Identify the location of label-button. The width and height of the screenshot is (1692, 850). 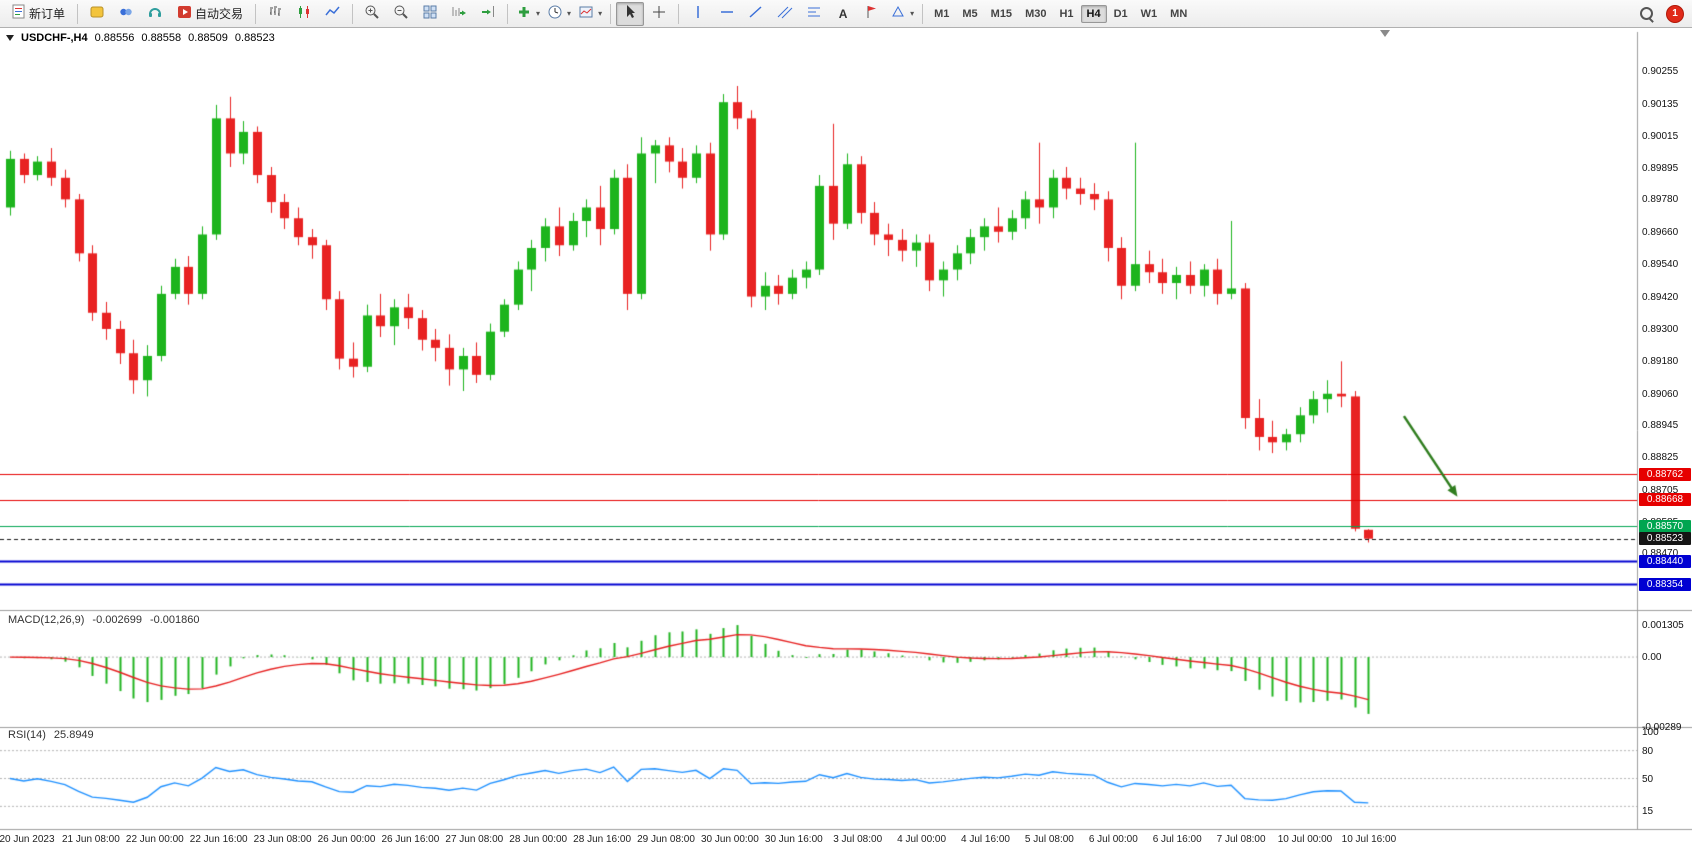
(872, 14).